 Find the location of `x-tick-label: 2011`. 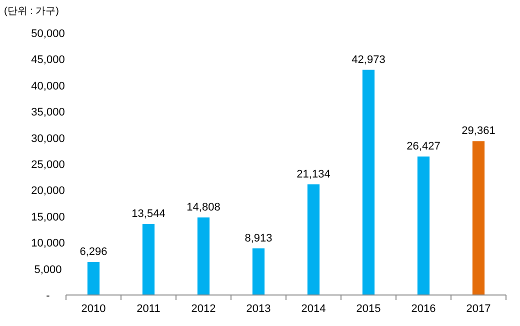

x-tick-label: 2011 is located at coordinates (148, 309).